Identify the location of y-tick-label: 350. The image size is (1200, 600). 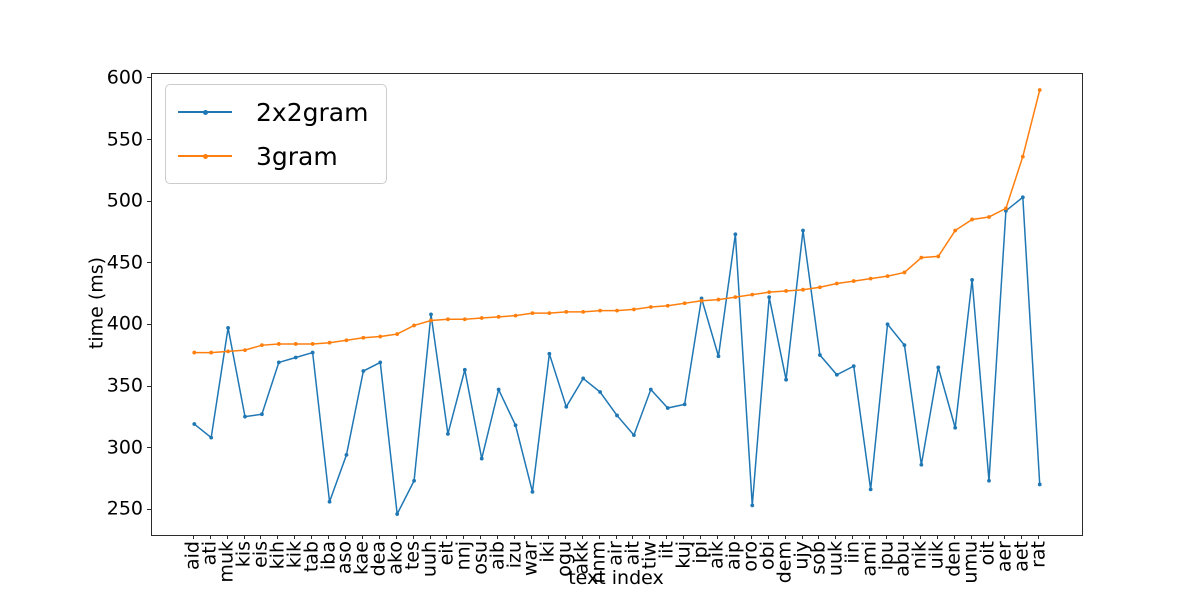
(124, 385).